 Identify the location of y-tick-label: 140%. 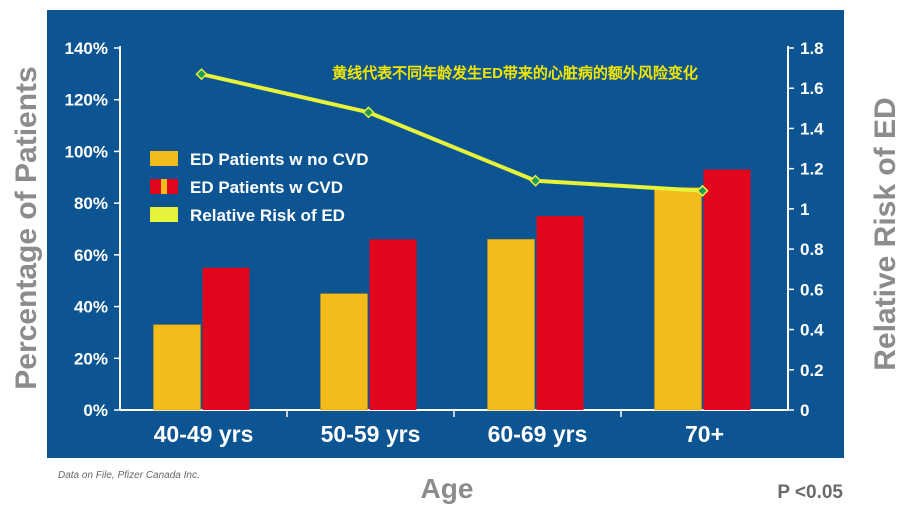
(86, 48).